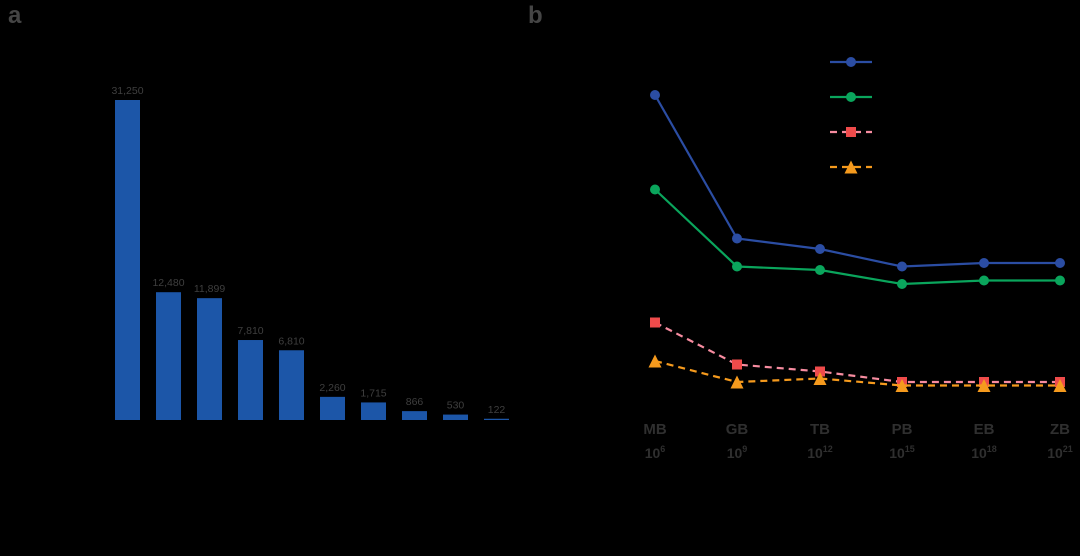  I want to click on x-tick-power-exponent: 18, so click(992, 449).